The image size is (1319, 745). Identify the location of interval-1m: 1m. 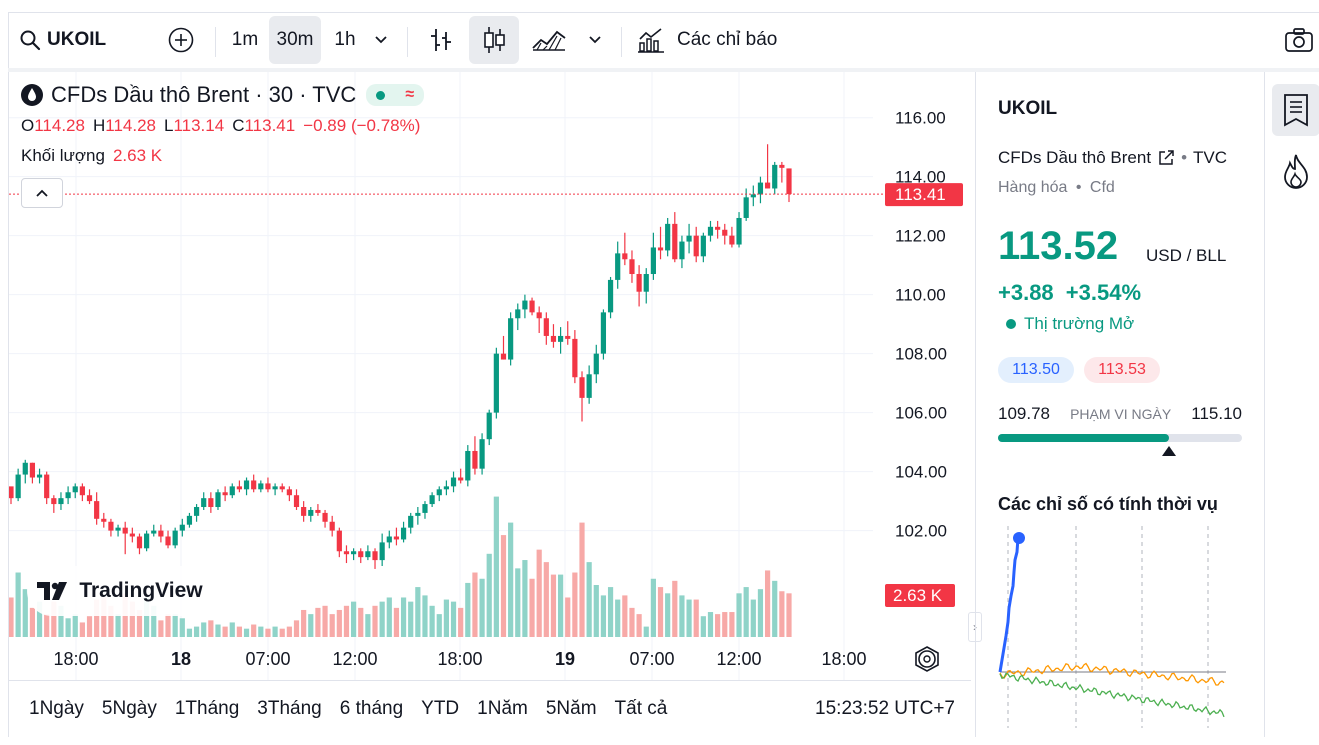
(245, 39).